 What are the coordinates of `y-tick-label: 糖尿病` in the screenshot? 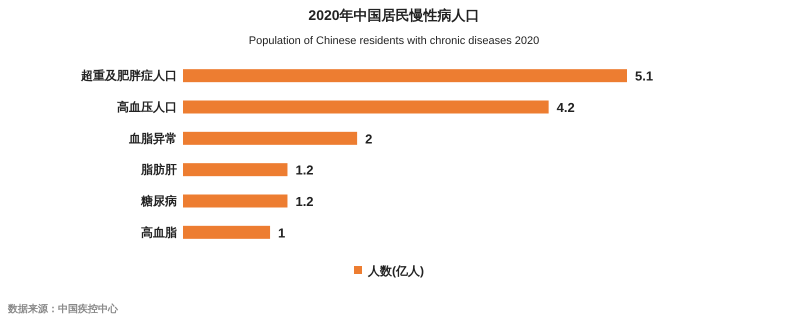 It's located at (158, 201).